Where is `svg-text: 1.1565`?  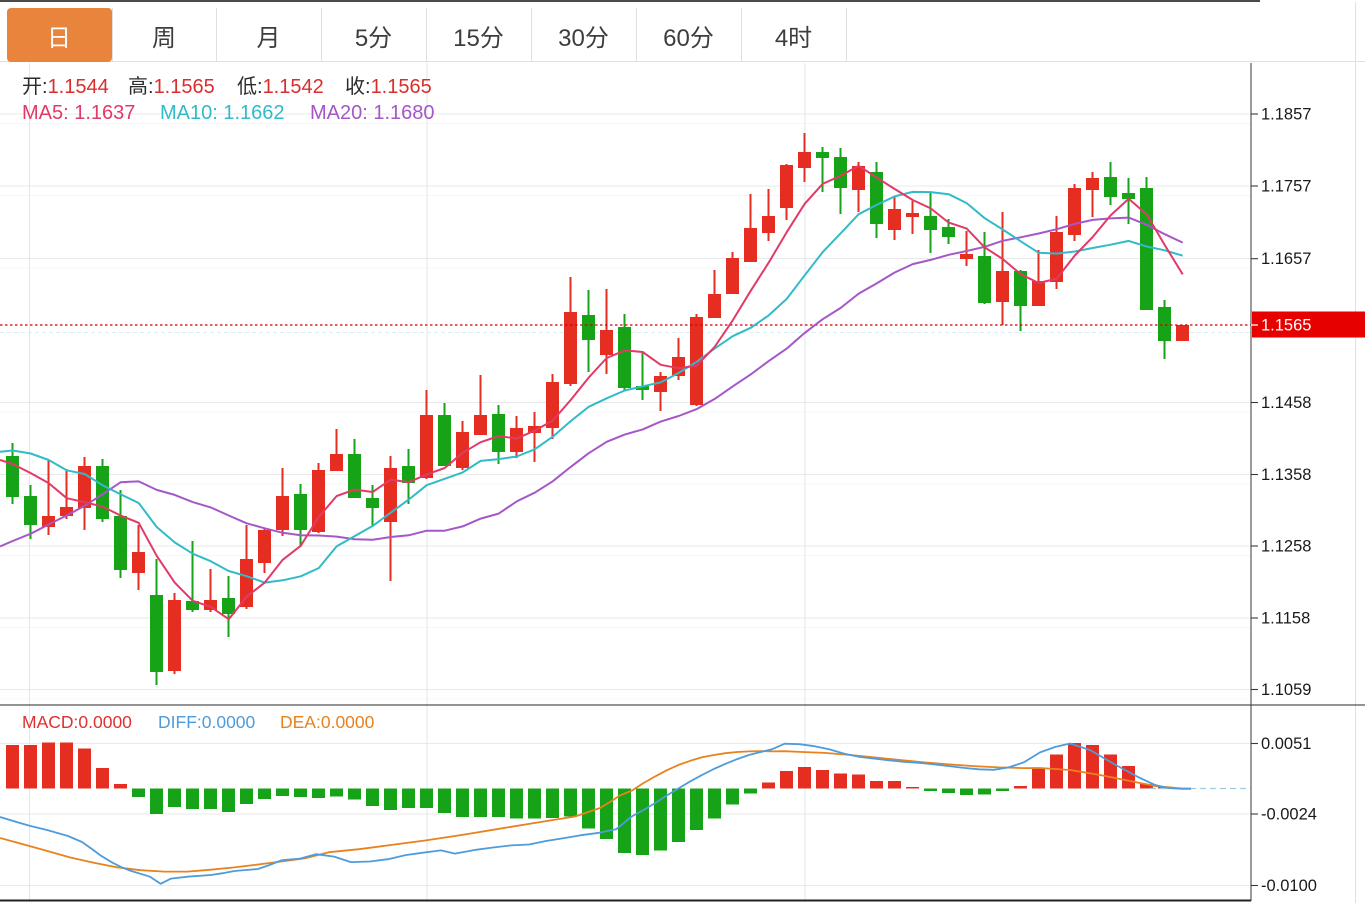
svg-text: 1.1565 is located at coordinates (1286, 326).